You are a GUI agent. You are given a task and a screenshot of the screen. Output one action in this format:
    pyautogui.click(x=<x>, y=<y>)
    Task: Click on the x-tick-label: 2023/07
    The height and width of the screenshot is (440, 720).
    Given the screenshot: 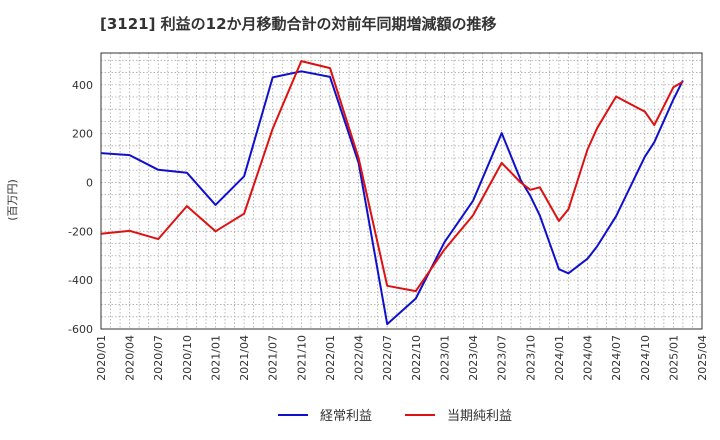 What is the action you would take?
    pyautogui.click(x=502, y=358)
    